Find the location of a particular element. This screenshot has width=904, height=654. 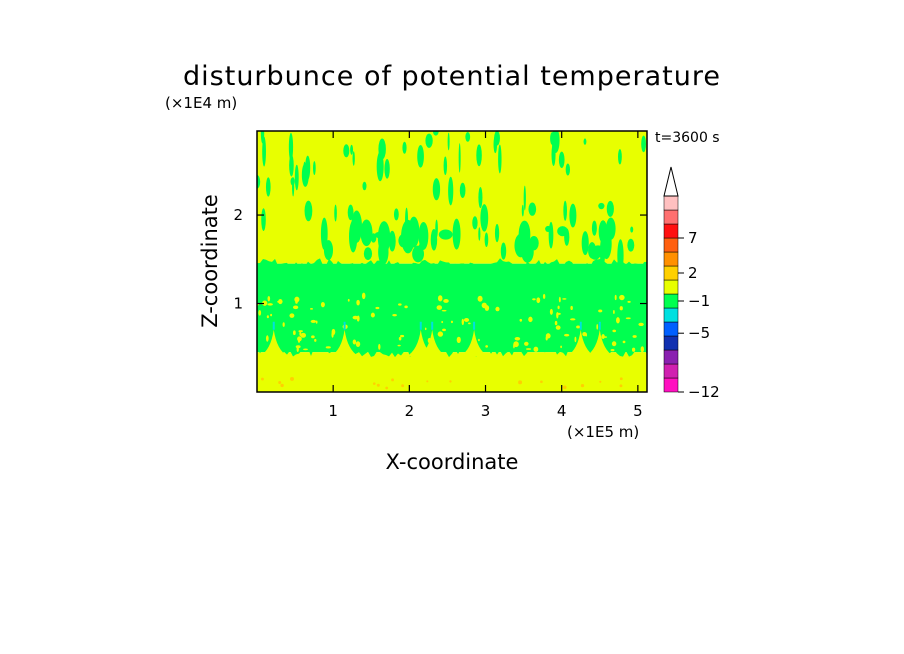

y-tick-label: 2 is located at coordinates (238, 215).